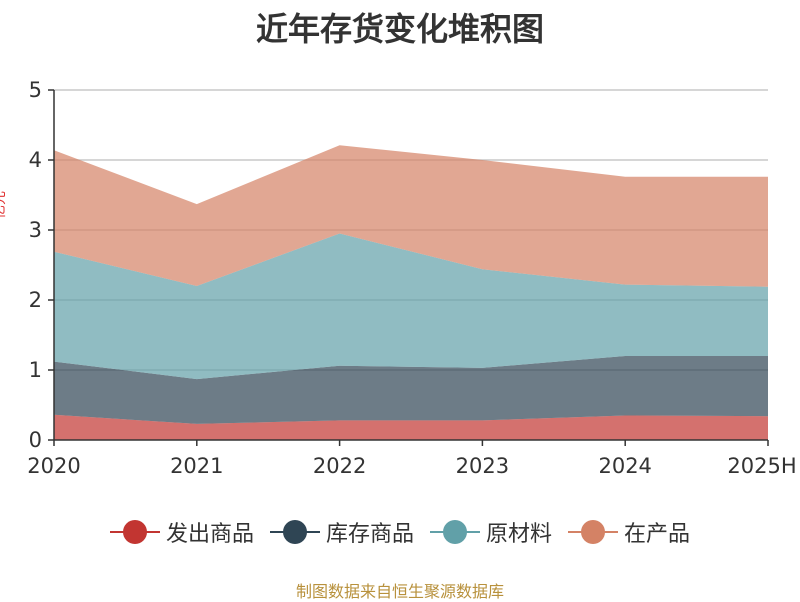 The width and height of the screenshot is (800, 602). What do you see at coordinates (35, 90) in the screenshot?
I see `y-tick-label: 5` at bounding box center [35, 90].